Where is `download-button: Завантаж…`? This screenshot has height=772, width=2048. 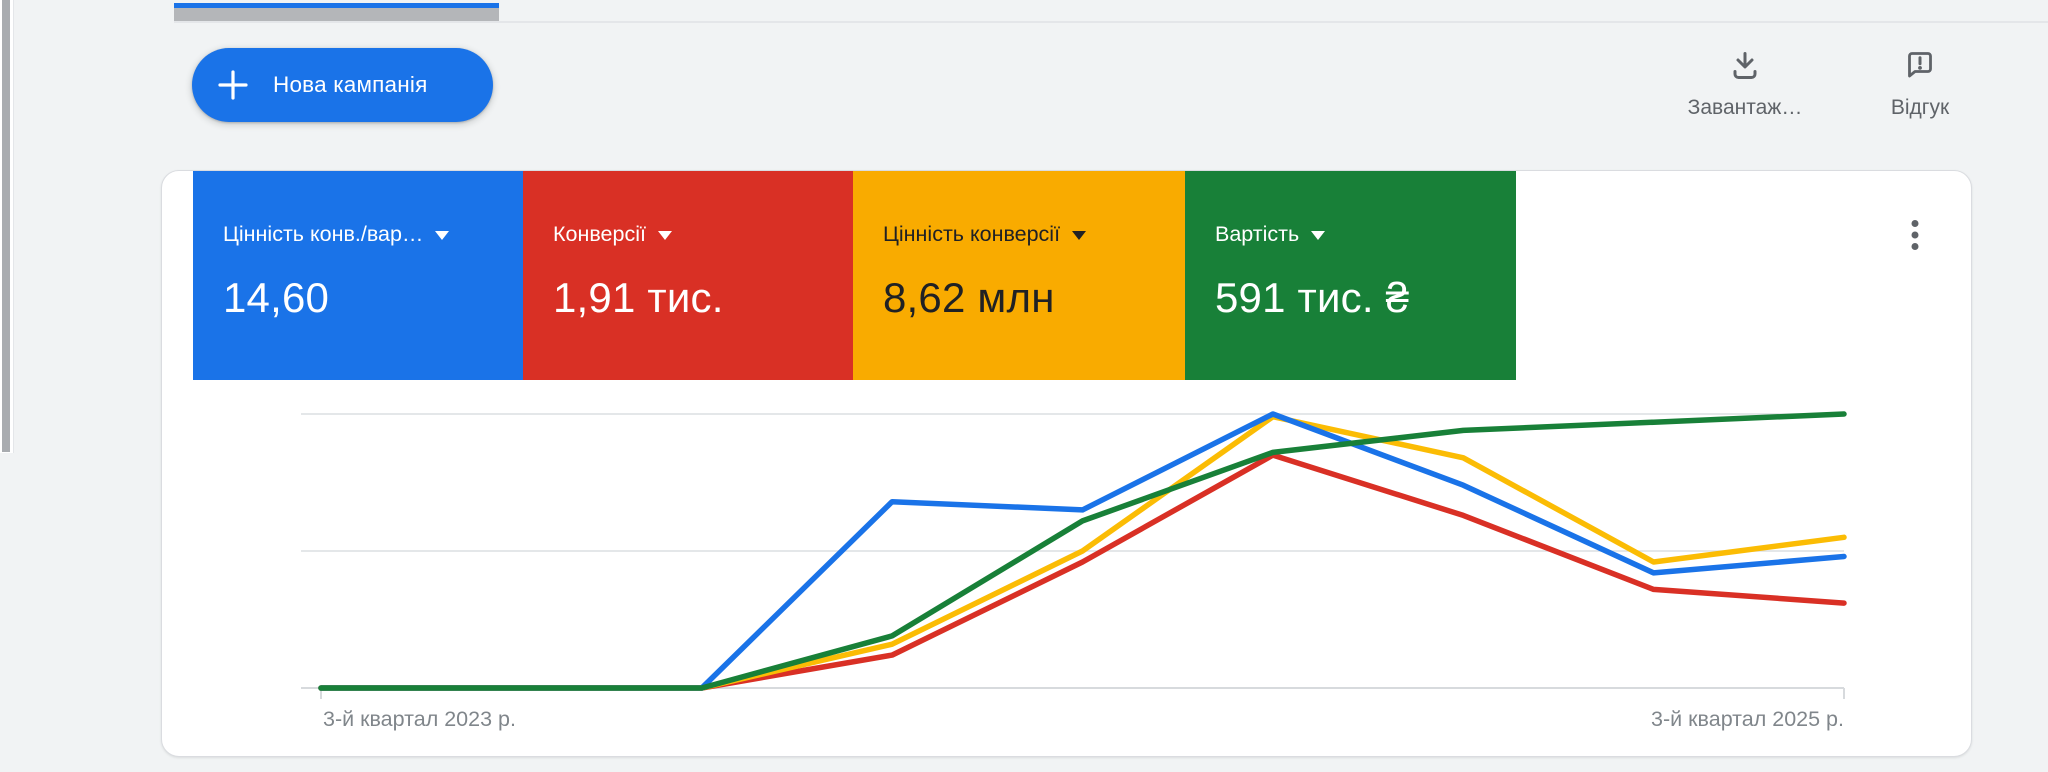
download-button: Завантаж… is located at coordinates (1745, 83).